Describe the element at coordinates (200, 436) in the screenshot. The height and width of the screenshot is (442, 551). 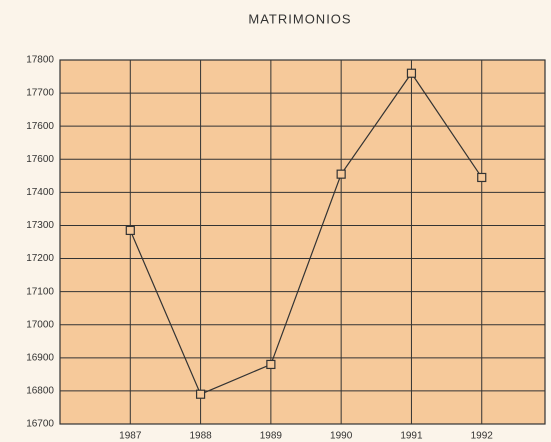
I see `x-tick-label: 1988` at that location.